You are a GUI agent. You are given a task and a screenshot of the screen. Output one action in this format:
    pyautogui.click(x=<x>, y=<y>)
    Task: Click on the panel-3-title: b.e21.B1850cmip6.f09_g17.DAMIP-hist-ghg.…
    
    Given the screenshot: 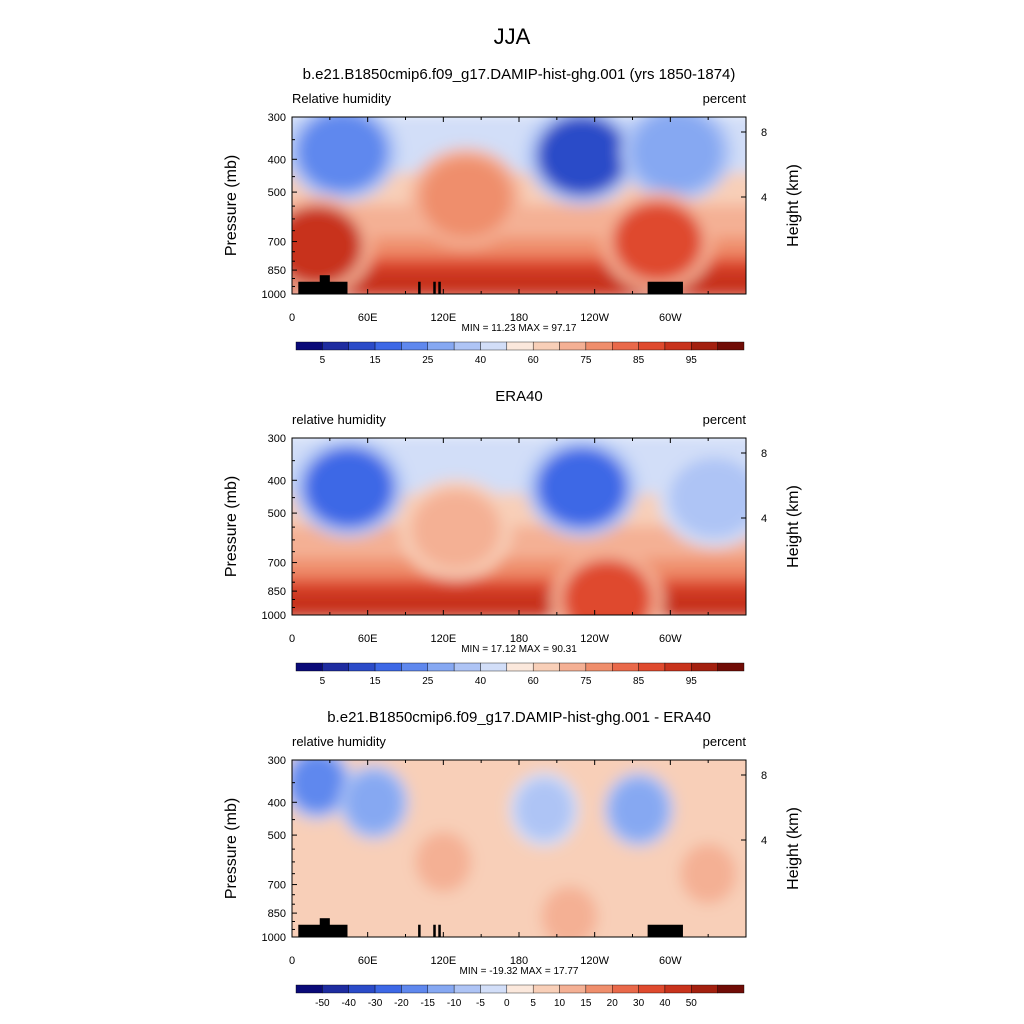 What is the action you would take?
    pyautogui.click(x=519, y=717)
    